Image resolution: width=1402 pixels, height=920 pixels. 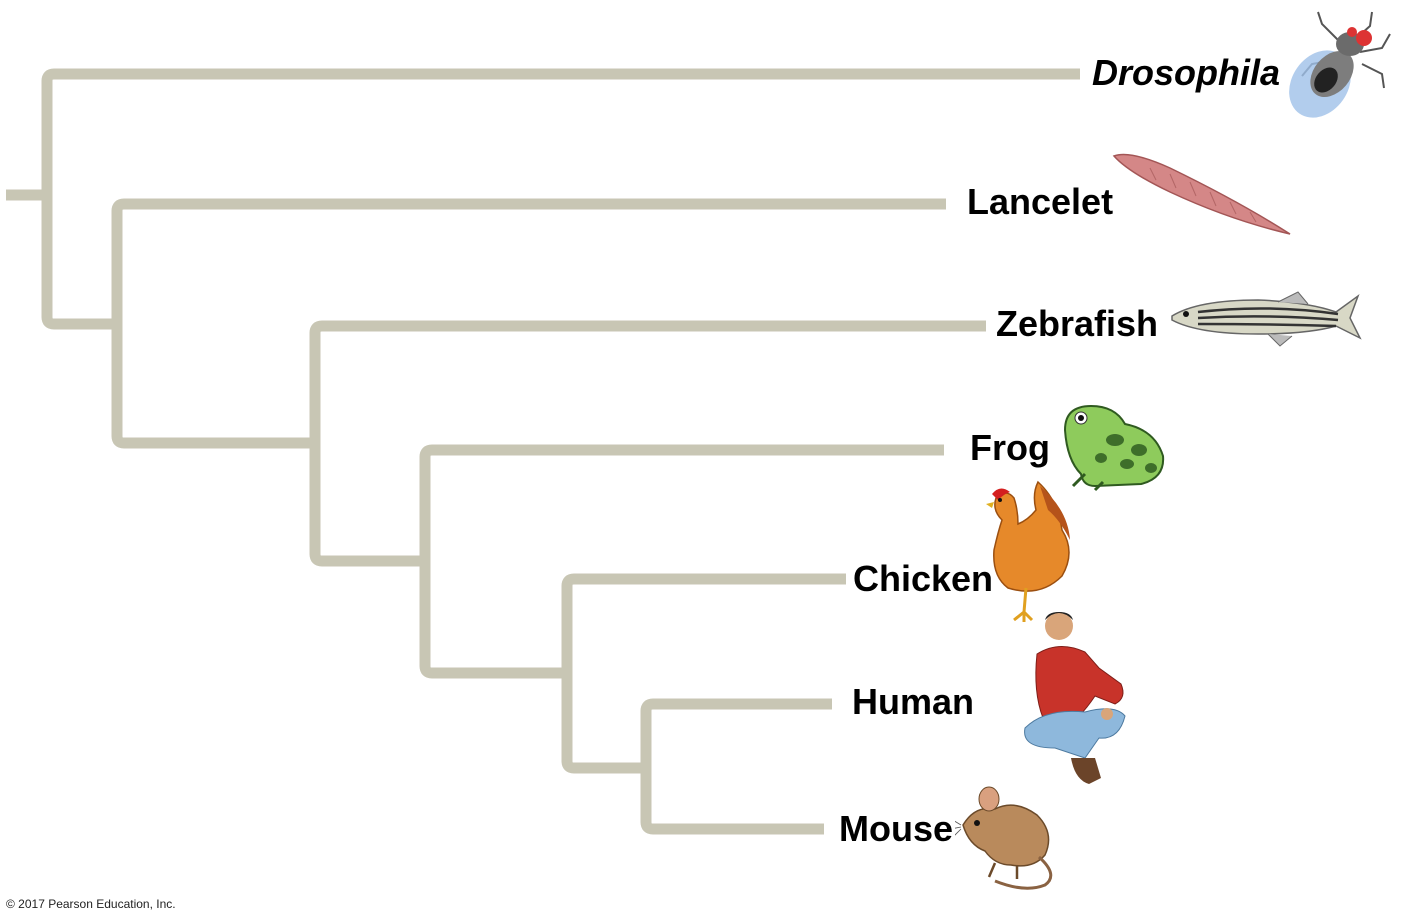 What do you see at coordinates (1114, 448) in the screenshot?
I see `frog-icon` at bounding box center [1114, 448].